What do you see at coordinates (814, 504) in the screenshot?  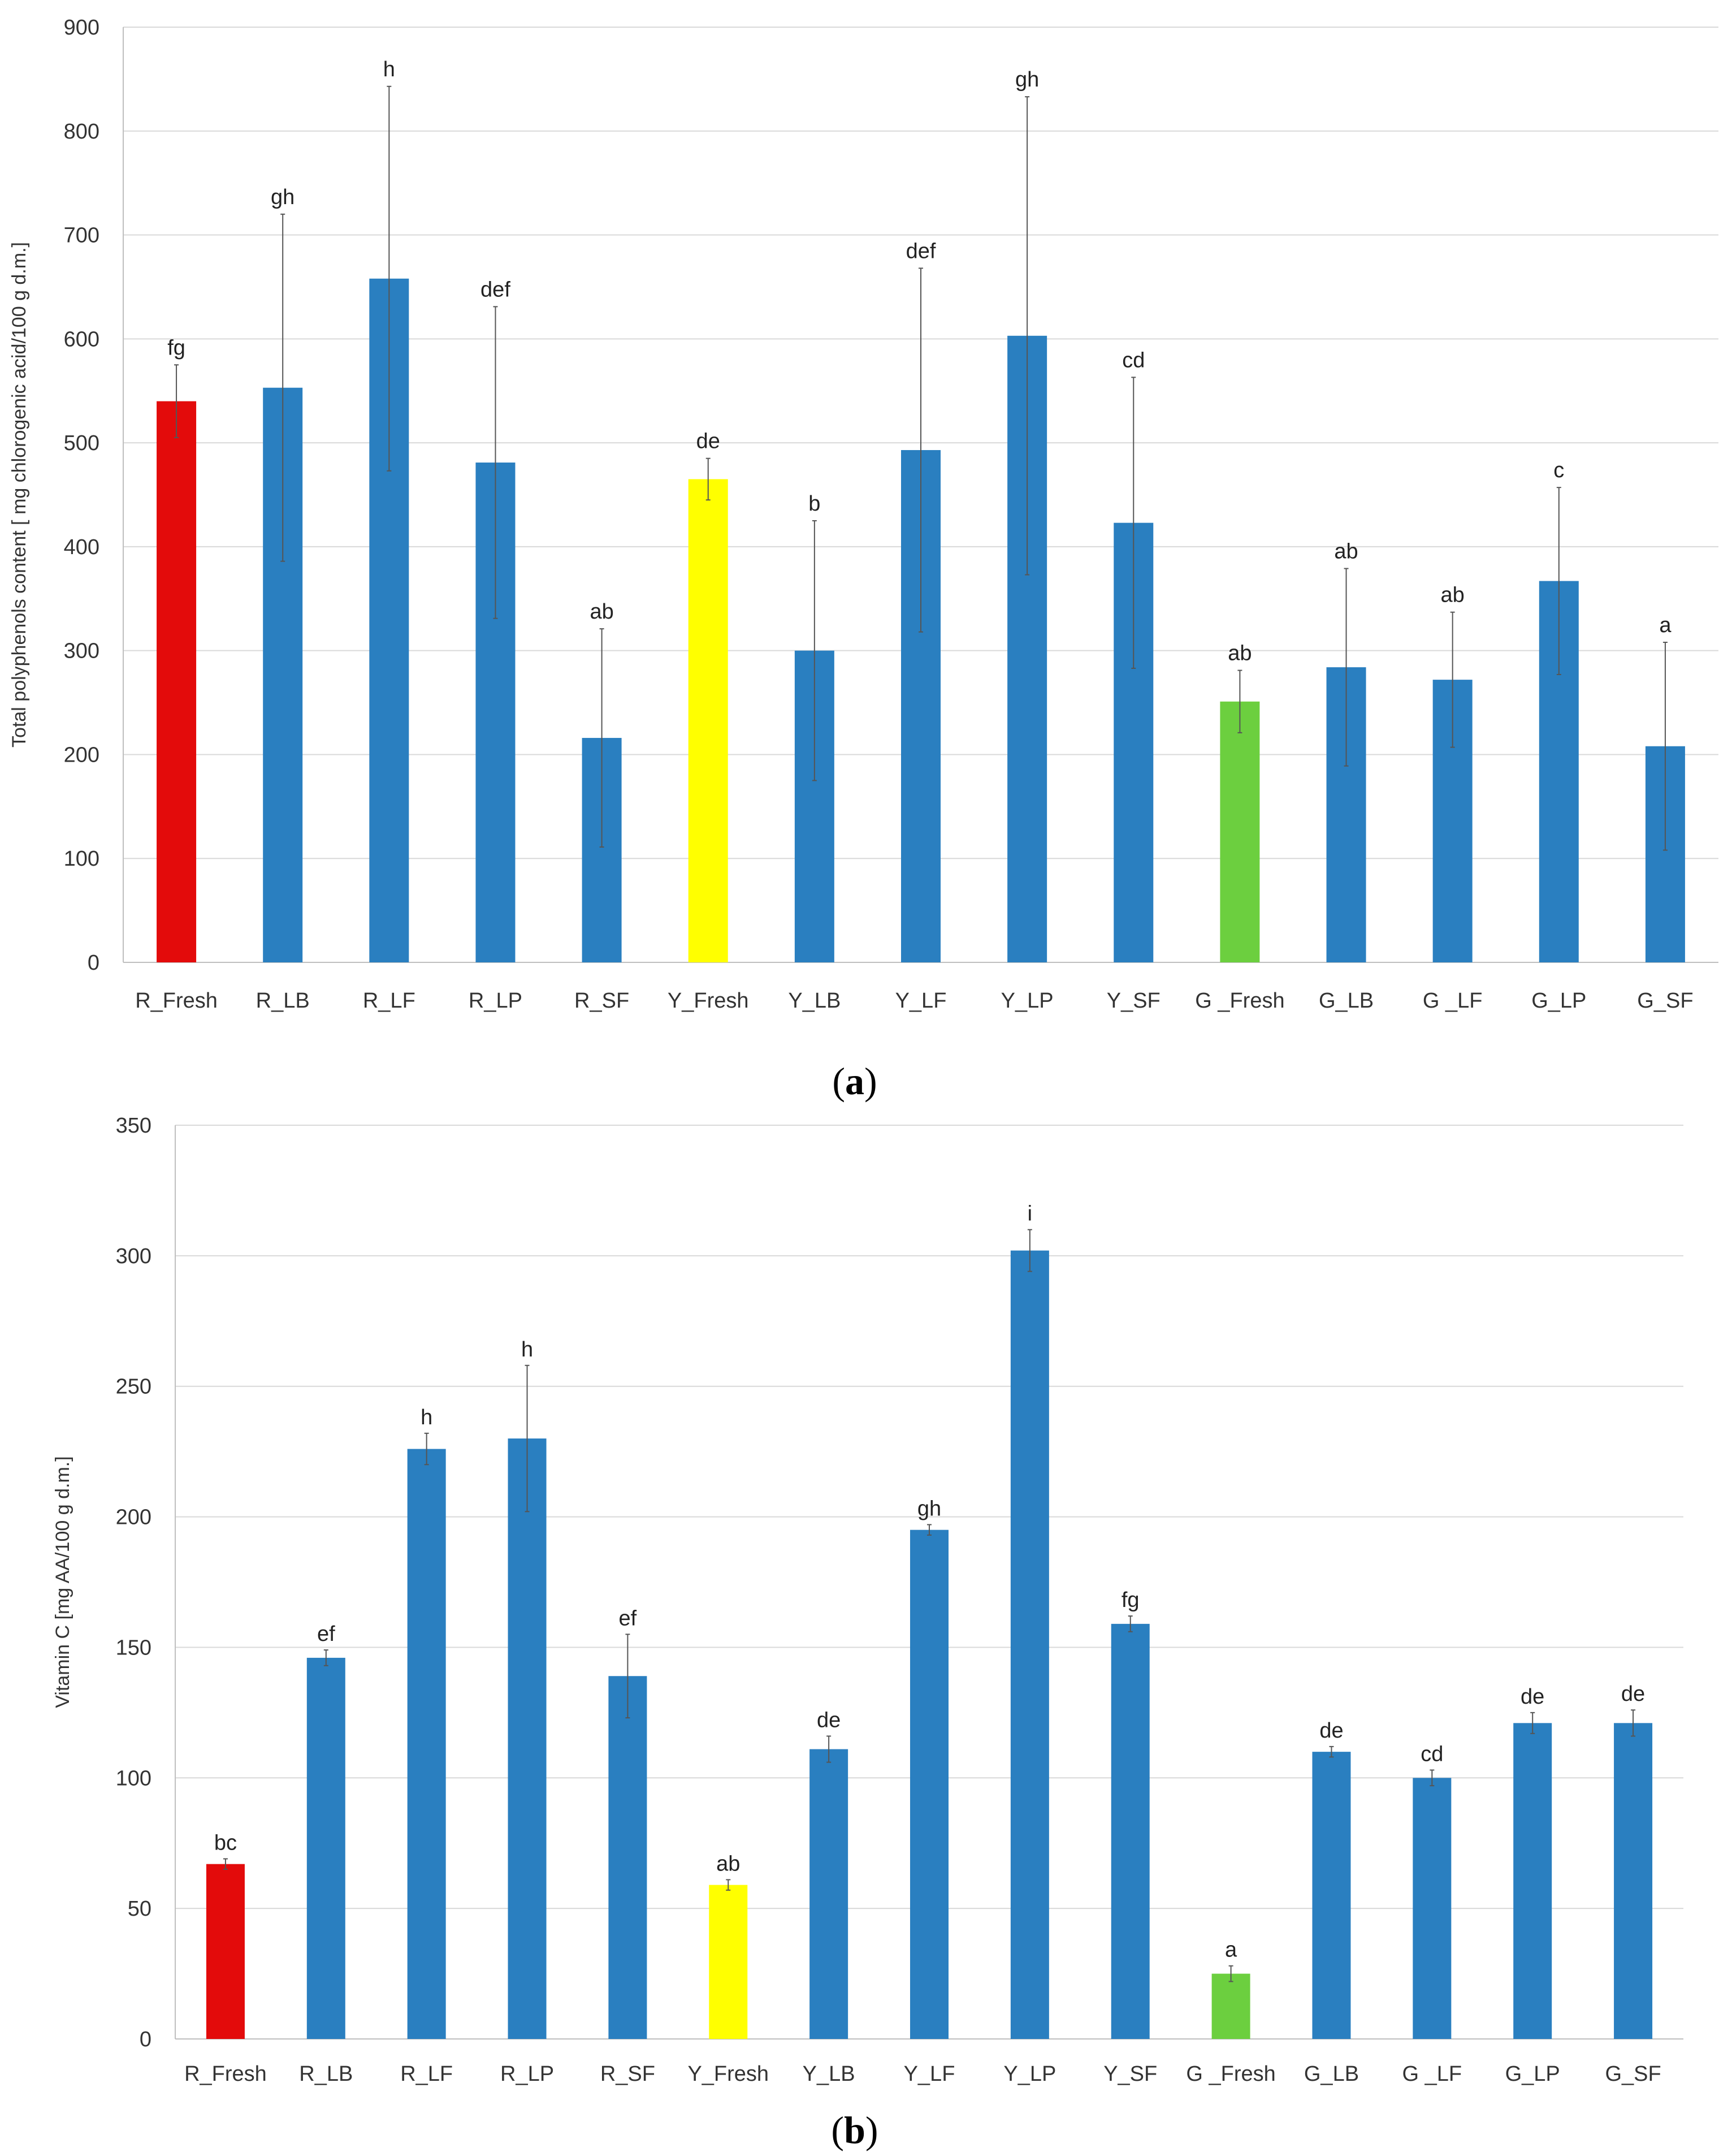 I see `a-significance-letter-7: b` at bounding box center [814, 504].